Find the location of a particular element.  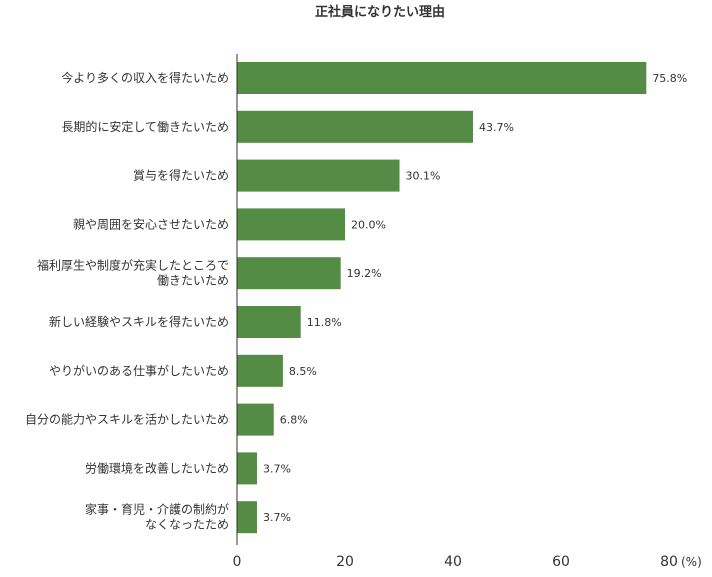

category-label: 長期的に安定して働きたいため is located at coordinates (145, 126).